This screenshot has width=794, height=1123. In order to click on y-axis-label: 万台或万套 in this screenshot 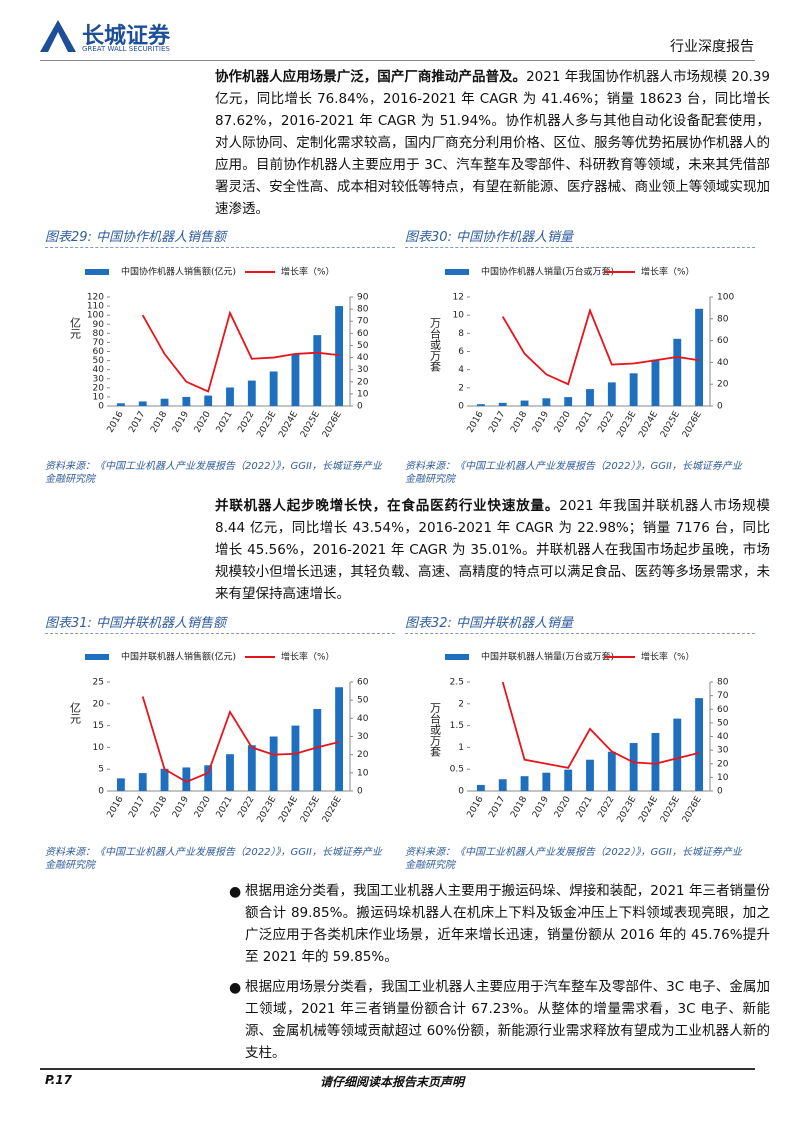, I will do `click(435, 344)`.